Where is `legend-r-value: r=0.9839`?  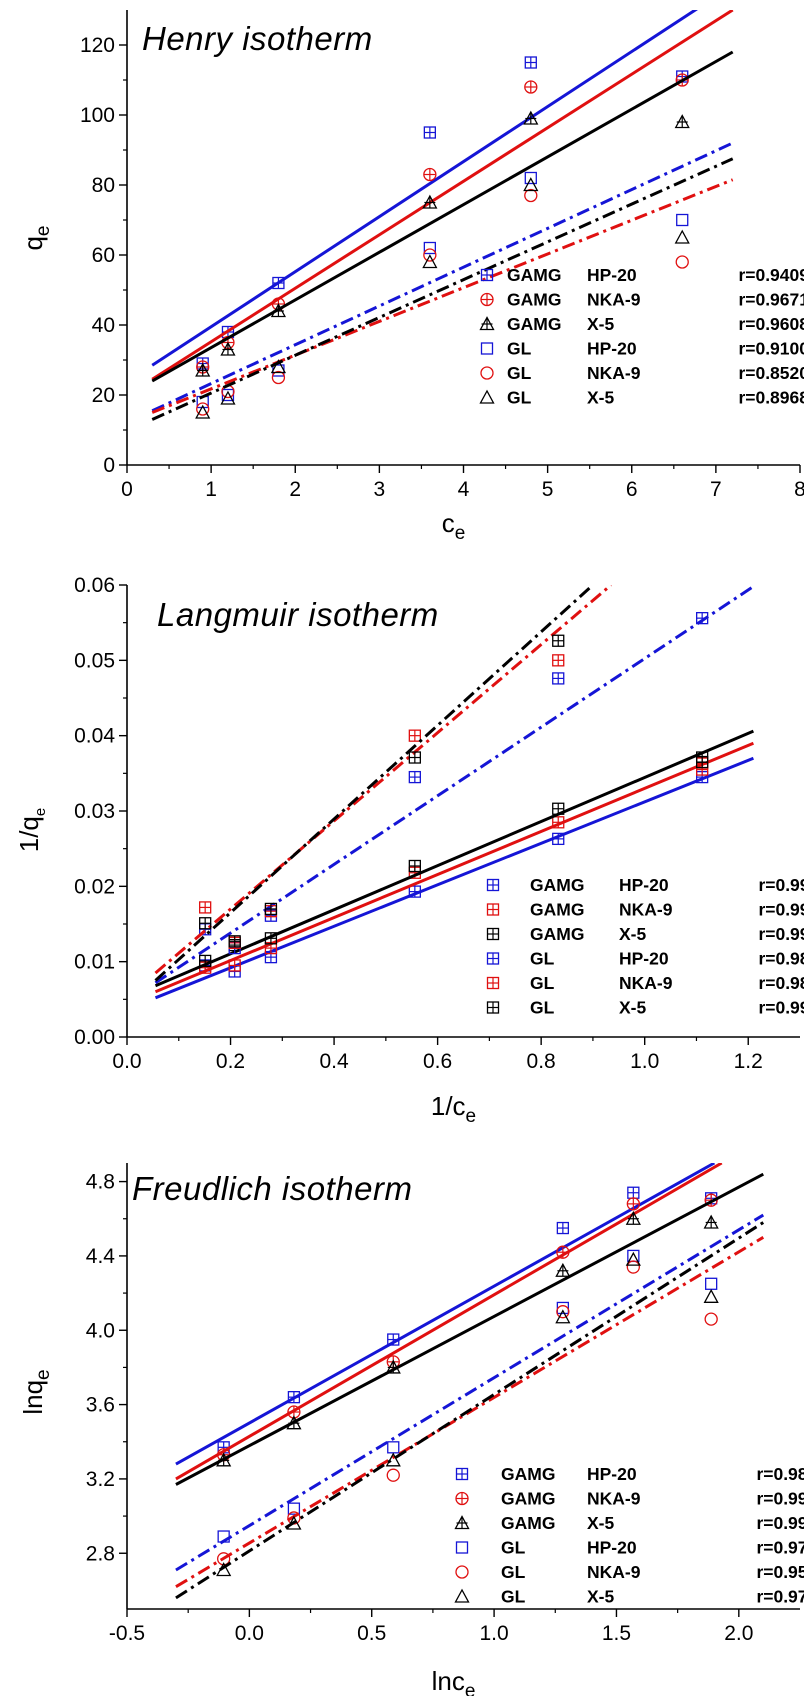 legend-r-value: r=0.9839 is located at coordinates (780, 1474).